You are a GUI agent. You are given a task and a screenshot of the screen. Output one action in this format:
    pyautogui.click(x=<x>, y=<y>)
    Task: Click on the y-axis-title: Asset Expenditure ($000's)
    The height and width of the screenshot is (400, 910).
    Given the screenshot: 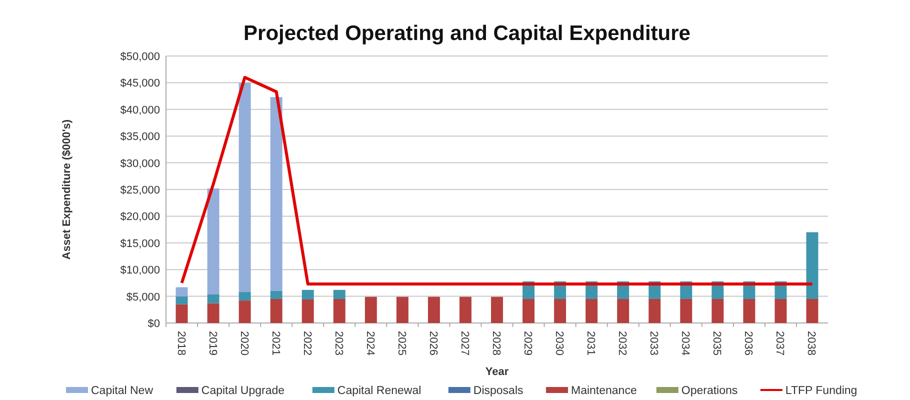 What is the action you would take?
    pyautogui.click(x=67, y=189)
    